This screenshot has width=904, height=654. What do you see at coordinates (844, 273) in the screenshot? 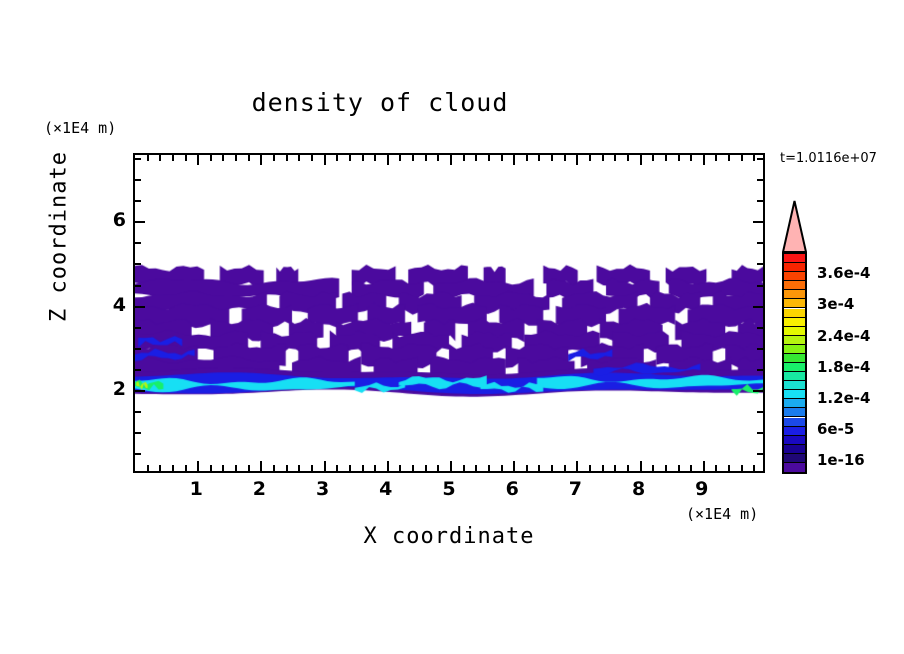
I see `colorbar-ticklabel: 3.6e-4` at bounding box center [844, 273].